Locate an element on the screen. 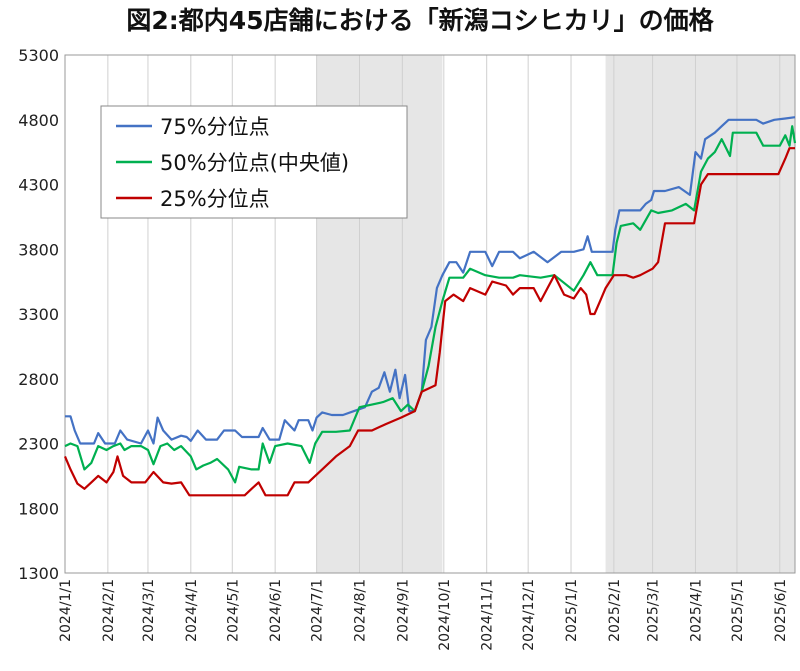 Image resolution: width=800 pixels, height=671 pixels. x-tick-label: 2025/6/1 is located at coordinates (781, 610).